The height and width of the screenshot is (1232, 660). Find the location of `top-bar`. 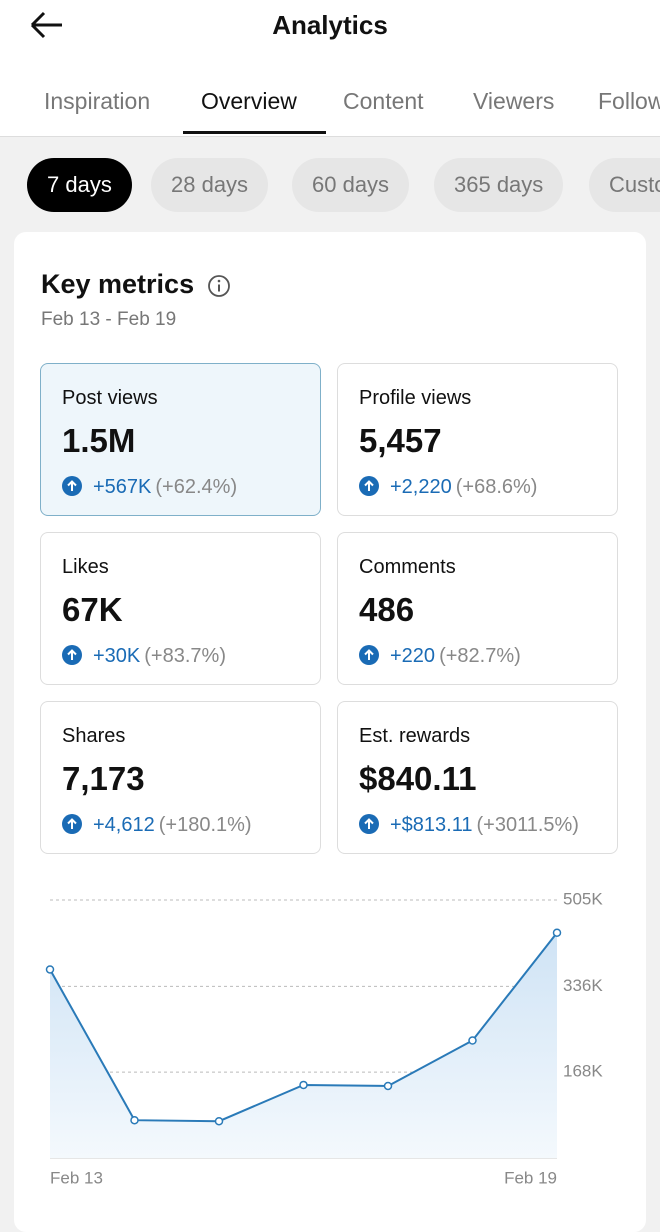

top-bar is located at coordinates (330, 68).